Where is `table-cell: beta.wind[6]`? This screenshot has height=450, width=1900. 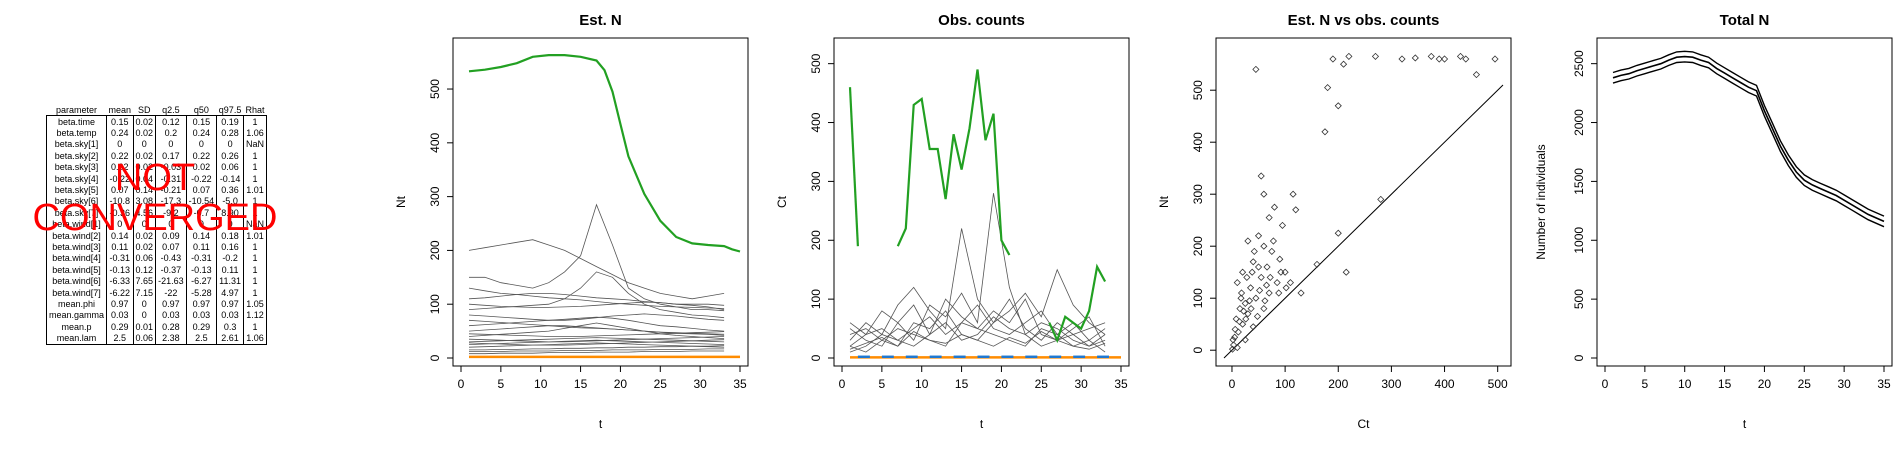 table-cell: beta.wind[6] is located at coordinates (76, 281).